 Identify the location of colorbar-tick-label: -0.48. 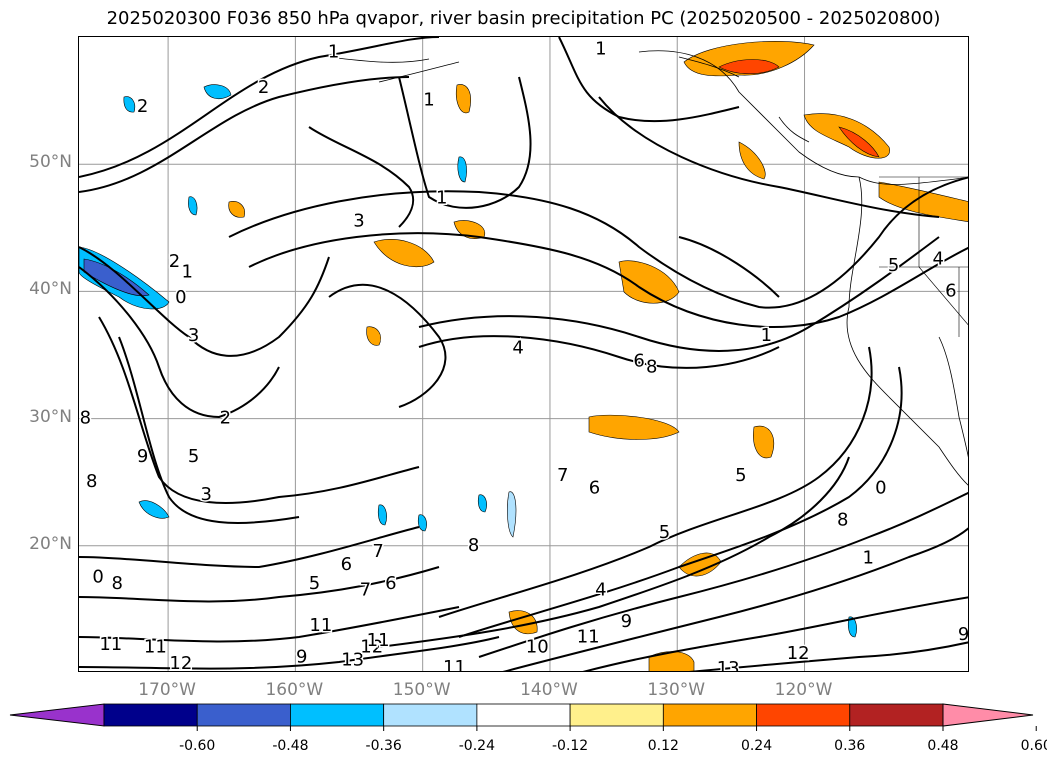
(290, 746).